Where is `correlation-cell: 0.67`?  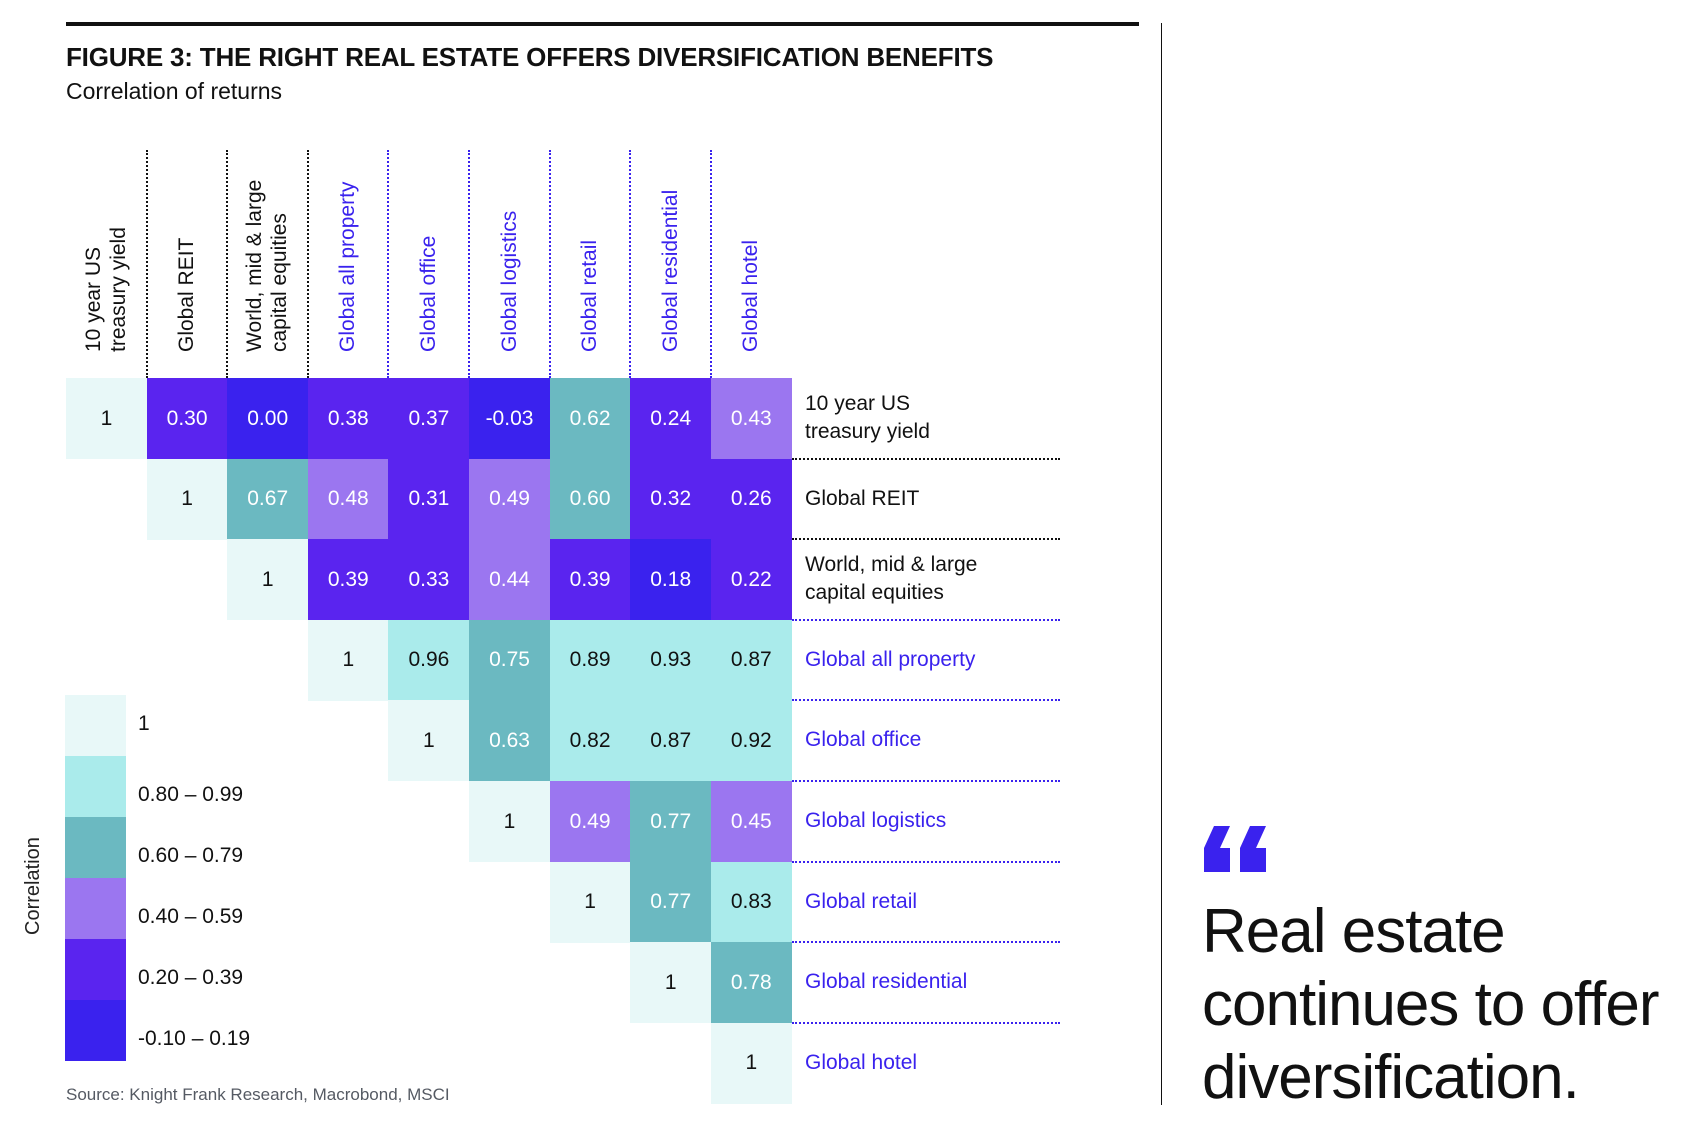 correlation-cell: 0.67 is located at coordinates (268, 499).